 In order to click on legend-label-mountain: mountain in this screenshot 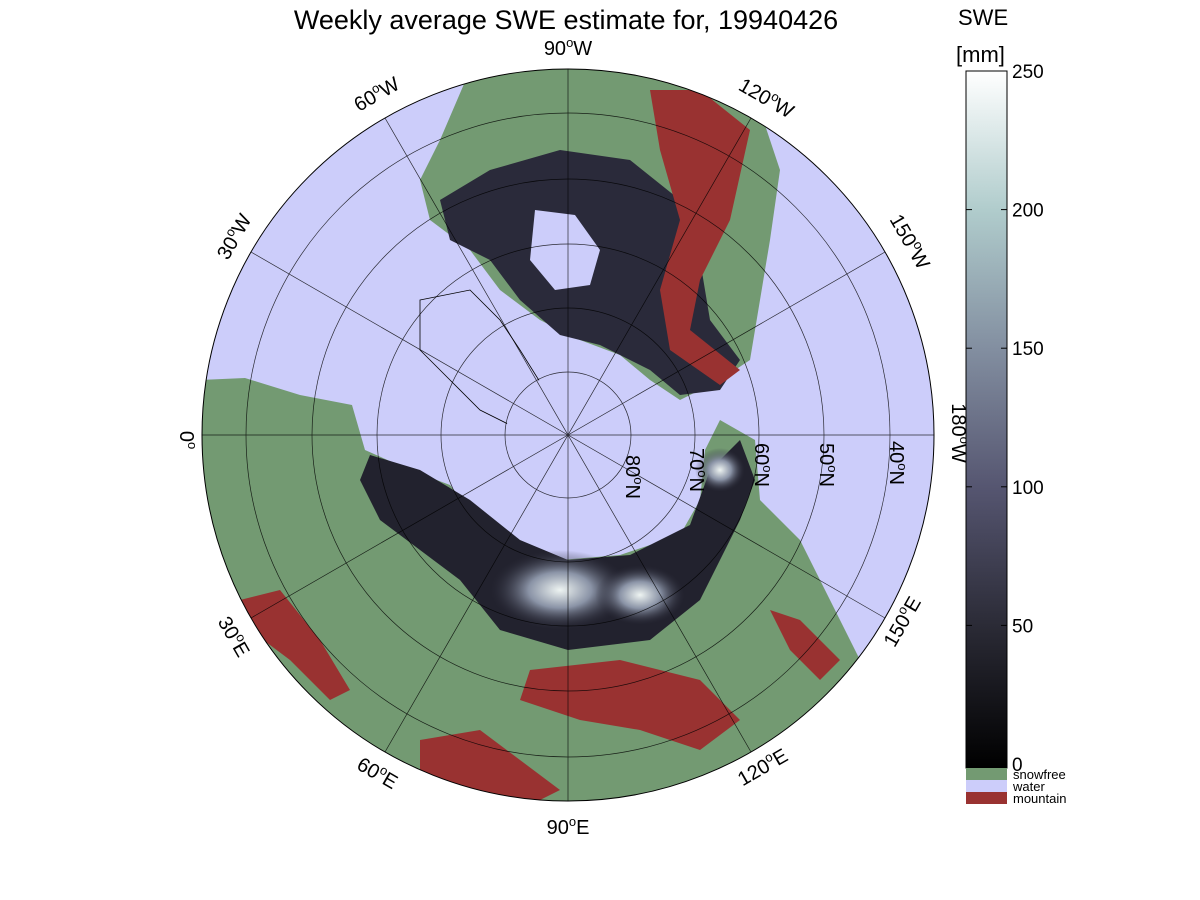, I will do `click(1039, 798)`.